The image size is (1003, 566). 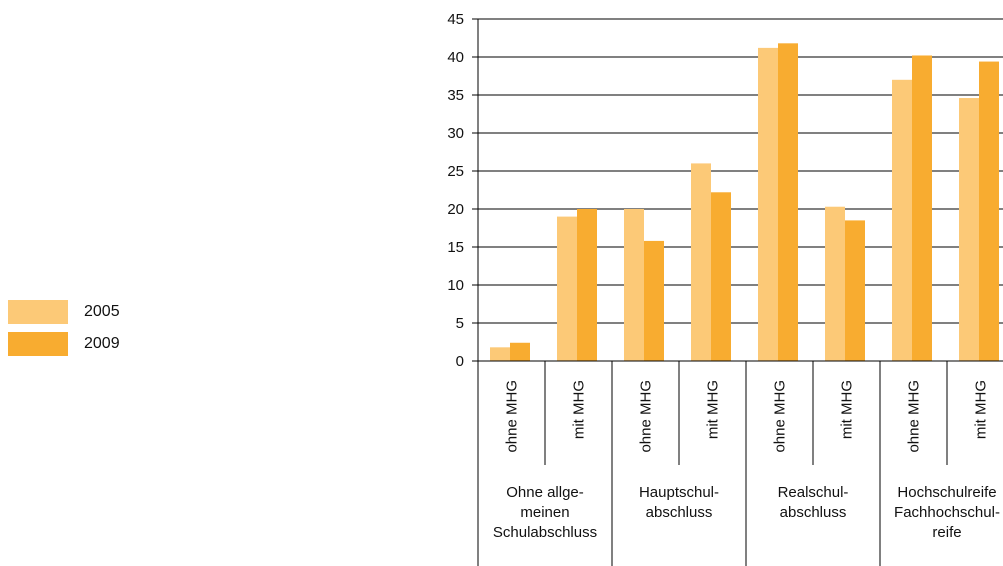 What do you see at coordinates (455, 247) in the screenshot?
I see `y-tick-label: 15` at bounding box center [455, 247].